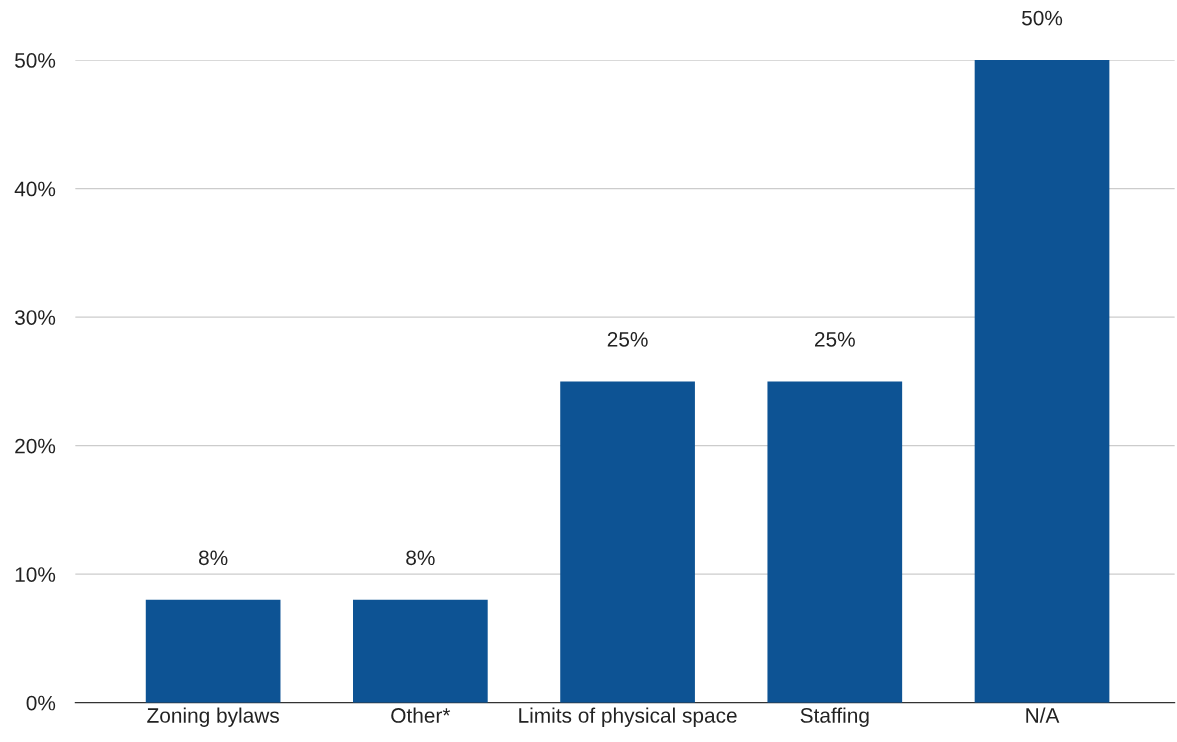 The height and width of the screenshot is (742, 1177). Describe the element at coordinates (1043, 715) in the screenshot. I see `x-tick-label: N/A` at that location.